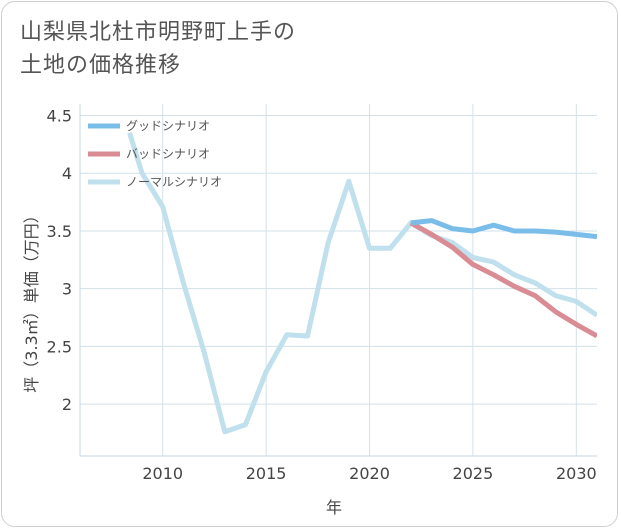  I want to click on chart-title-line-1: 山梨県北杜市明野町上手の, so click(158, 32).